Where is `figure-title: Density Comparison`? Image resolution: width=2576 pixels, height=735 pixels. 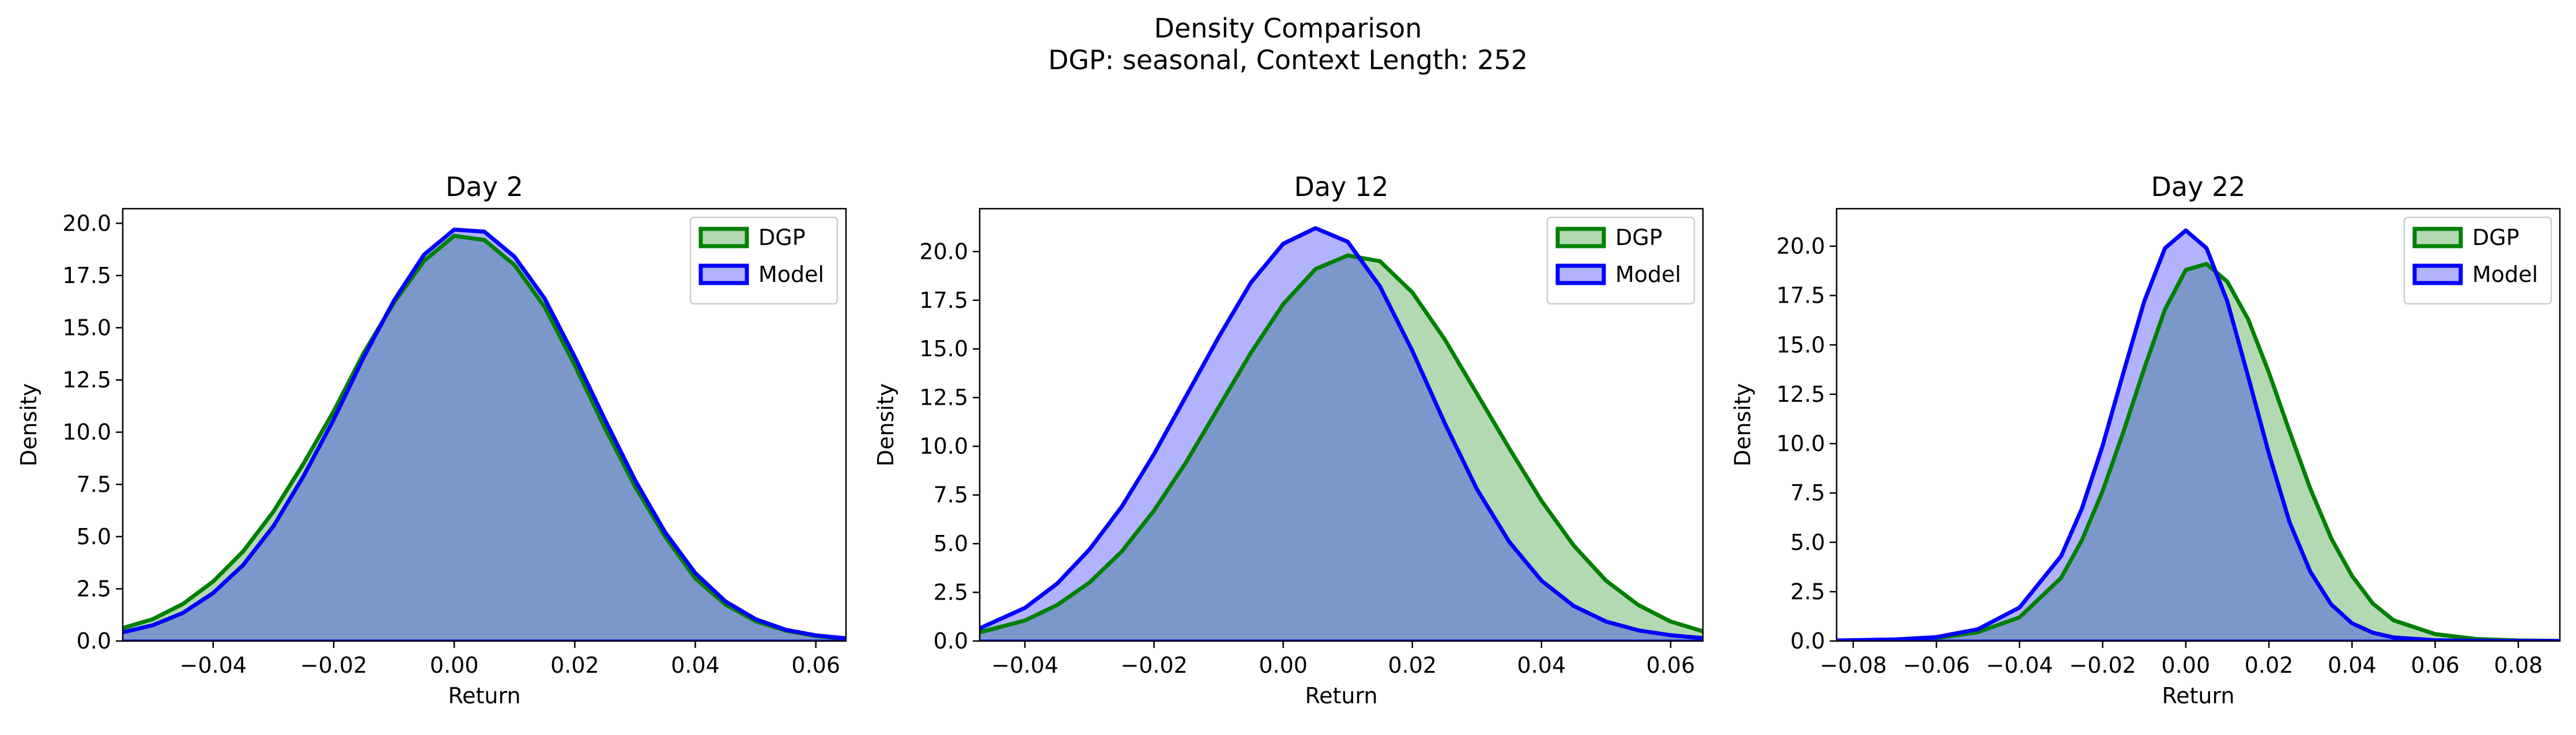
figure-title: Density Comparison is located at coordinates (1288, 28).